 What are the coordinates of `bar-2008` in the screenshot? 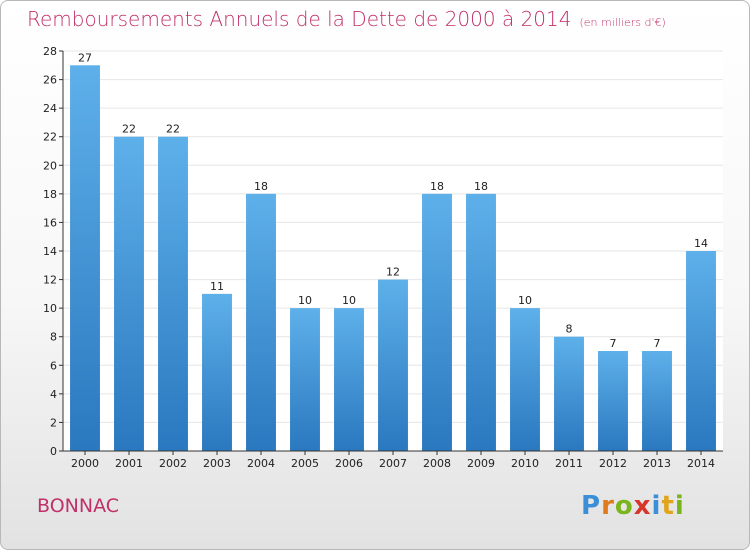 It's located at (437, 322).